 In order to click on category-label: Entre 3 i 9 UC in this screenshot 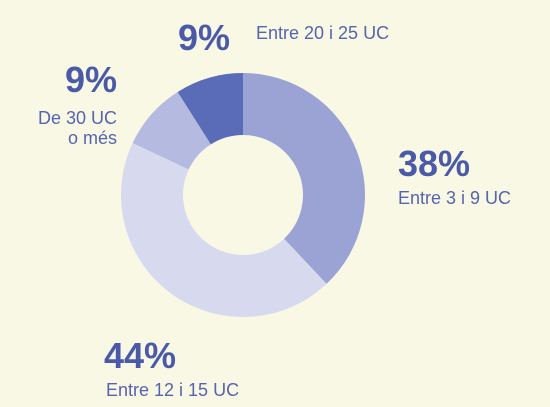, I will do `click(455, 198)`.